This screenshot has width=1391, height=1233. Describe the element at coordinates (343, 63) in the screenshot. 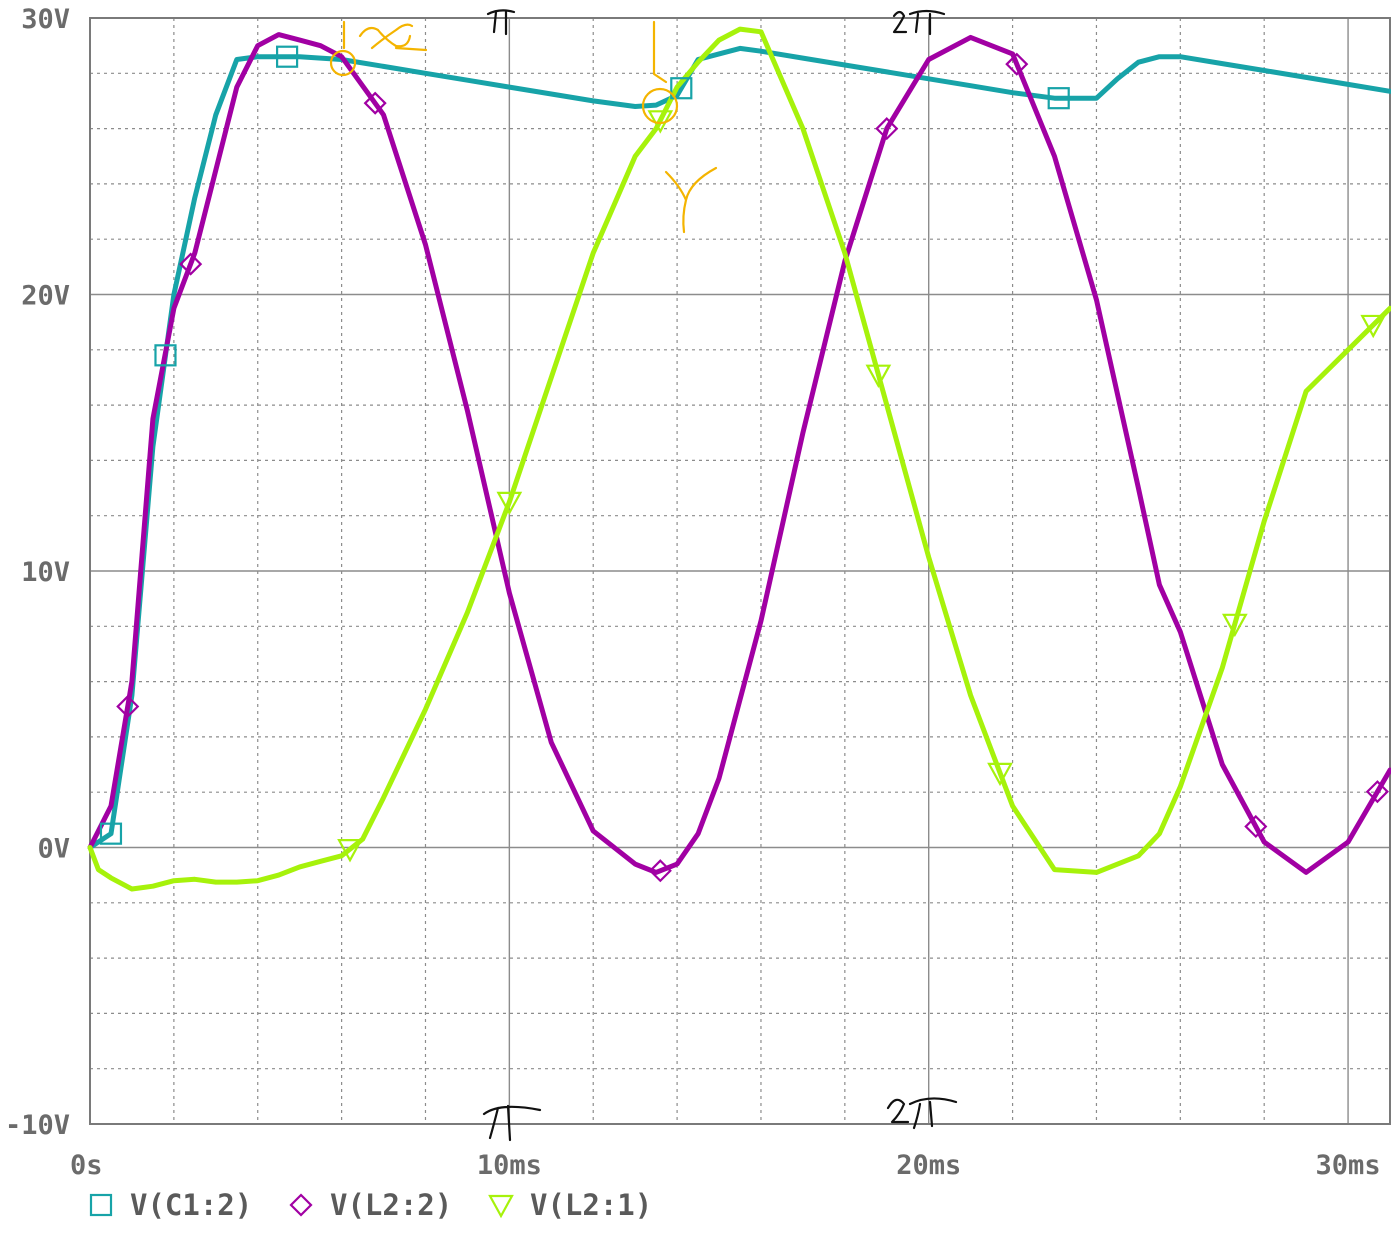

I see `intersection-circle-left` at that location.